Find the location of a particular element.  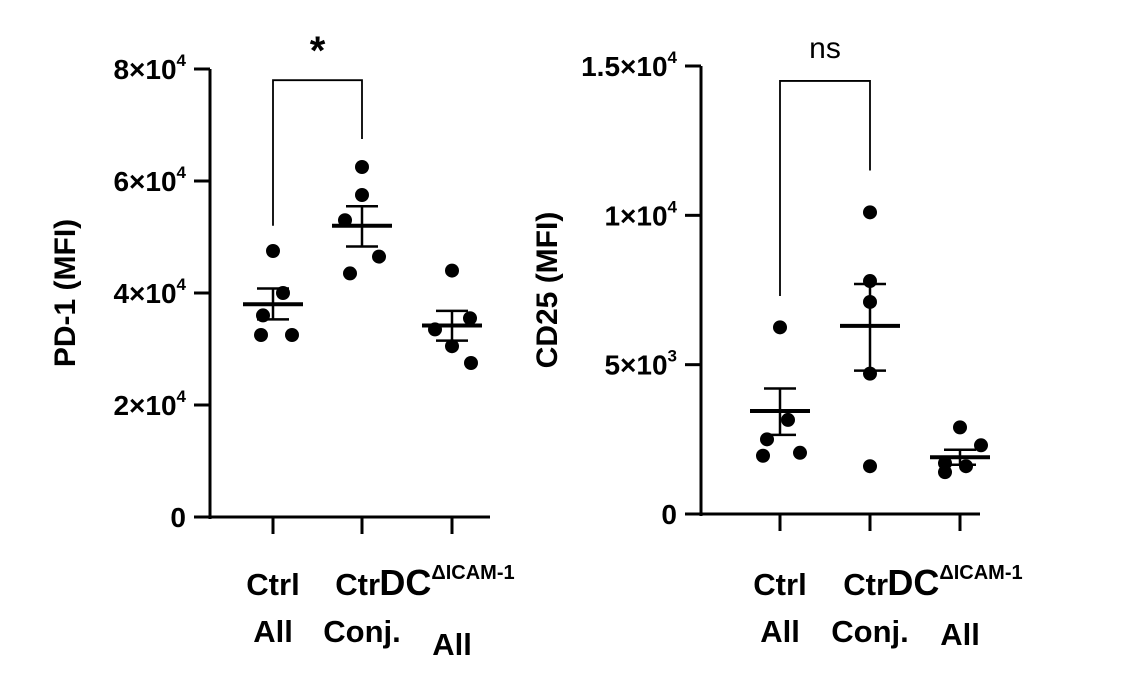

y-tick-label: 1.5×10⁴ is located at coordinates (629, 65).